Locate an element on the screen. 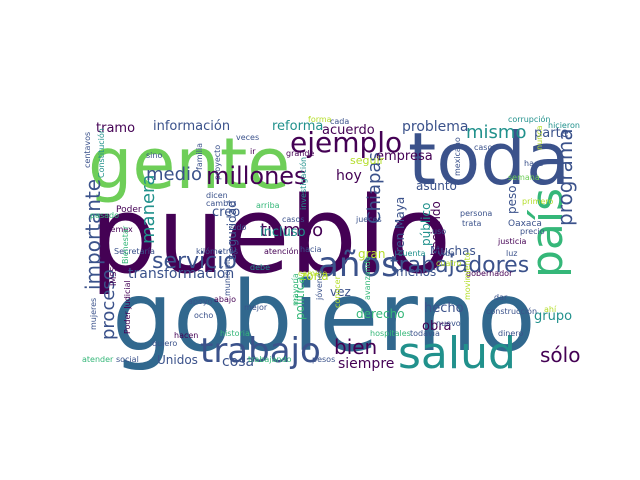 This screenshot has width=640, height=480. word-dicen: dicen is located at coordinates (217, 195).